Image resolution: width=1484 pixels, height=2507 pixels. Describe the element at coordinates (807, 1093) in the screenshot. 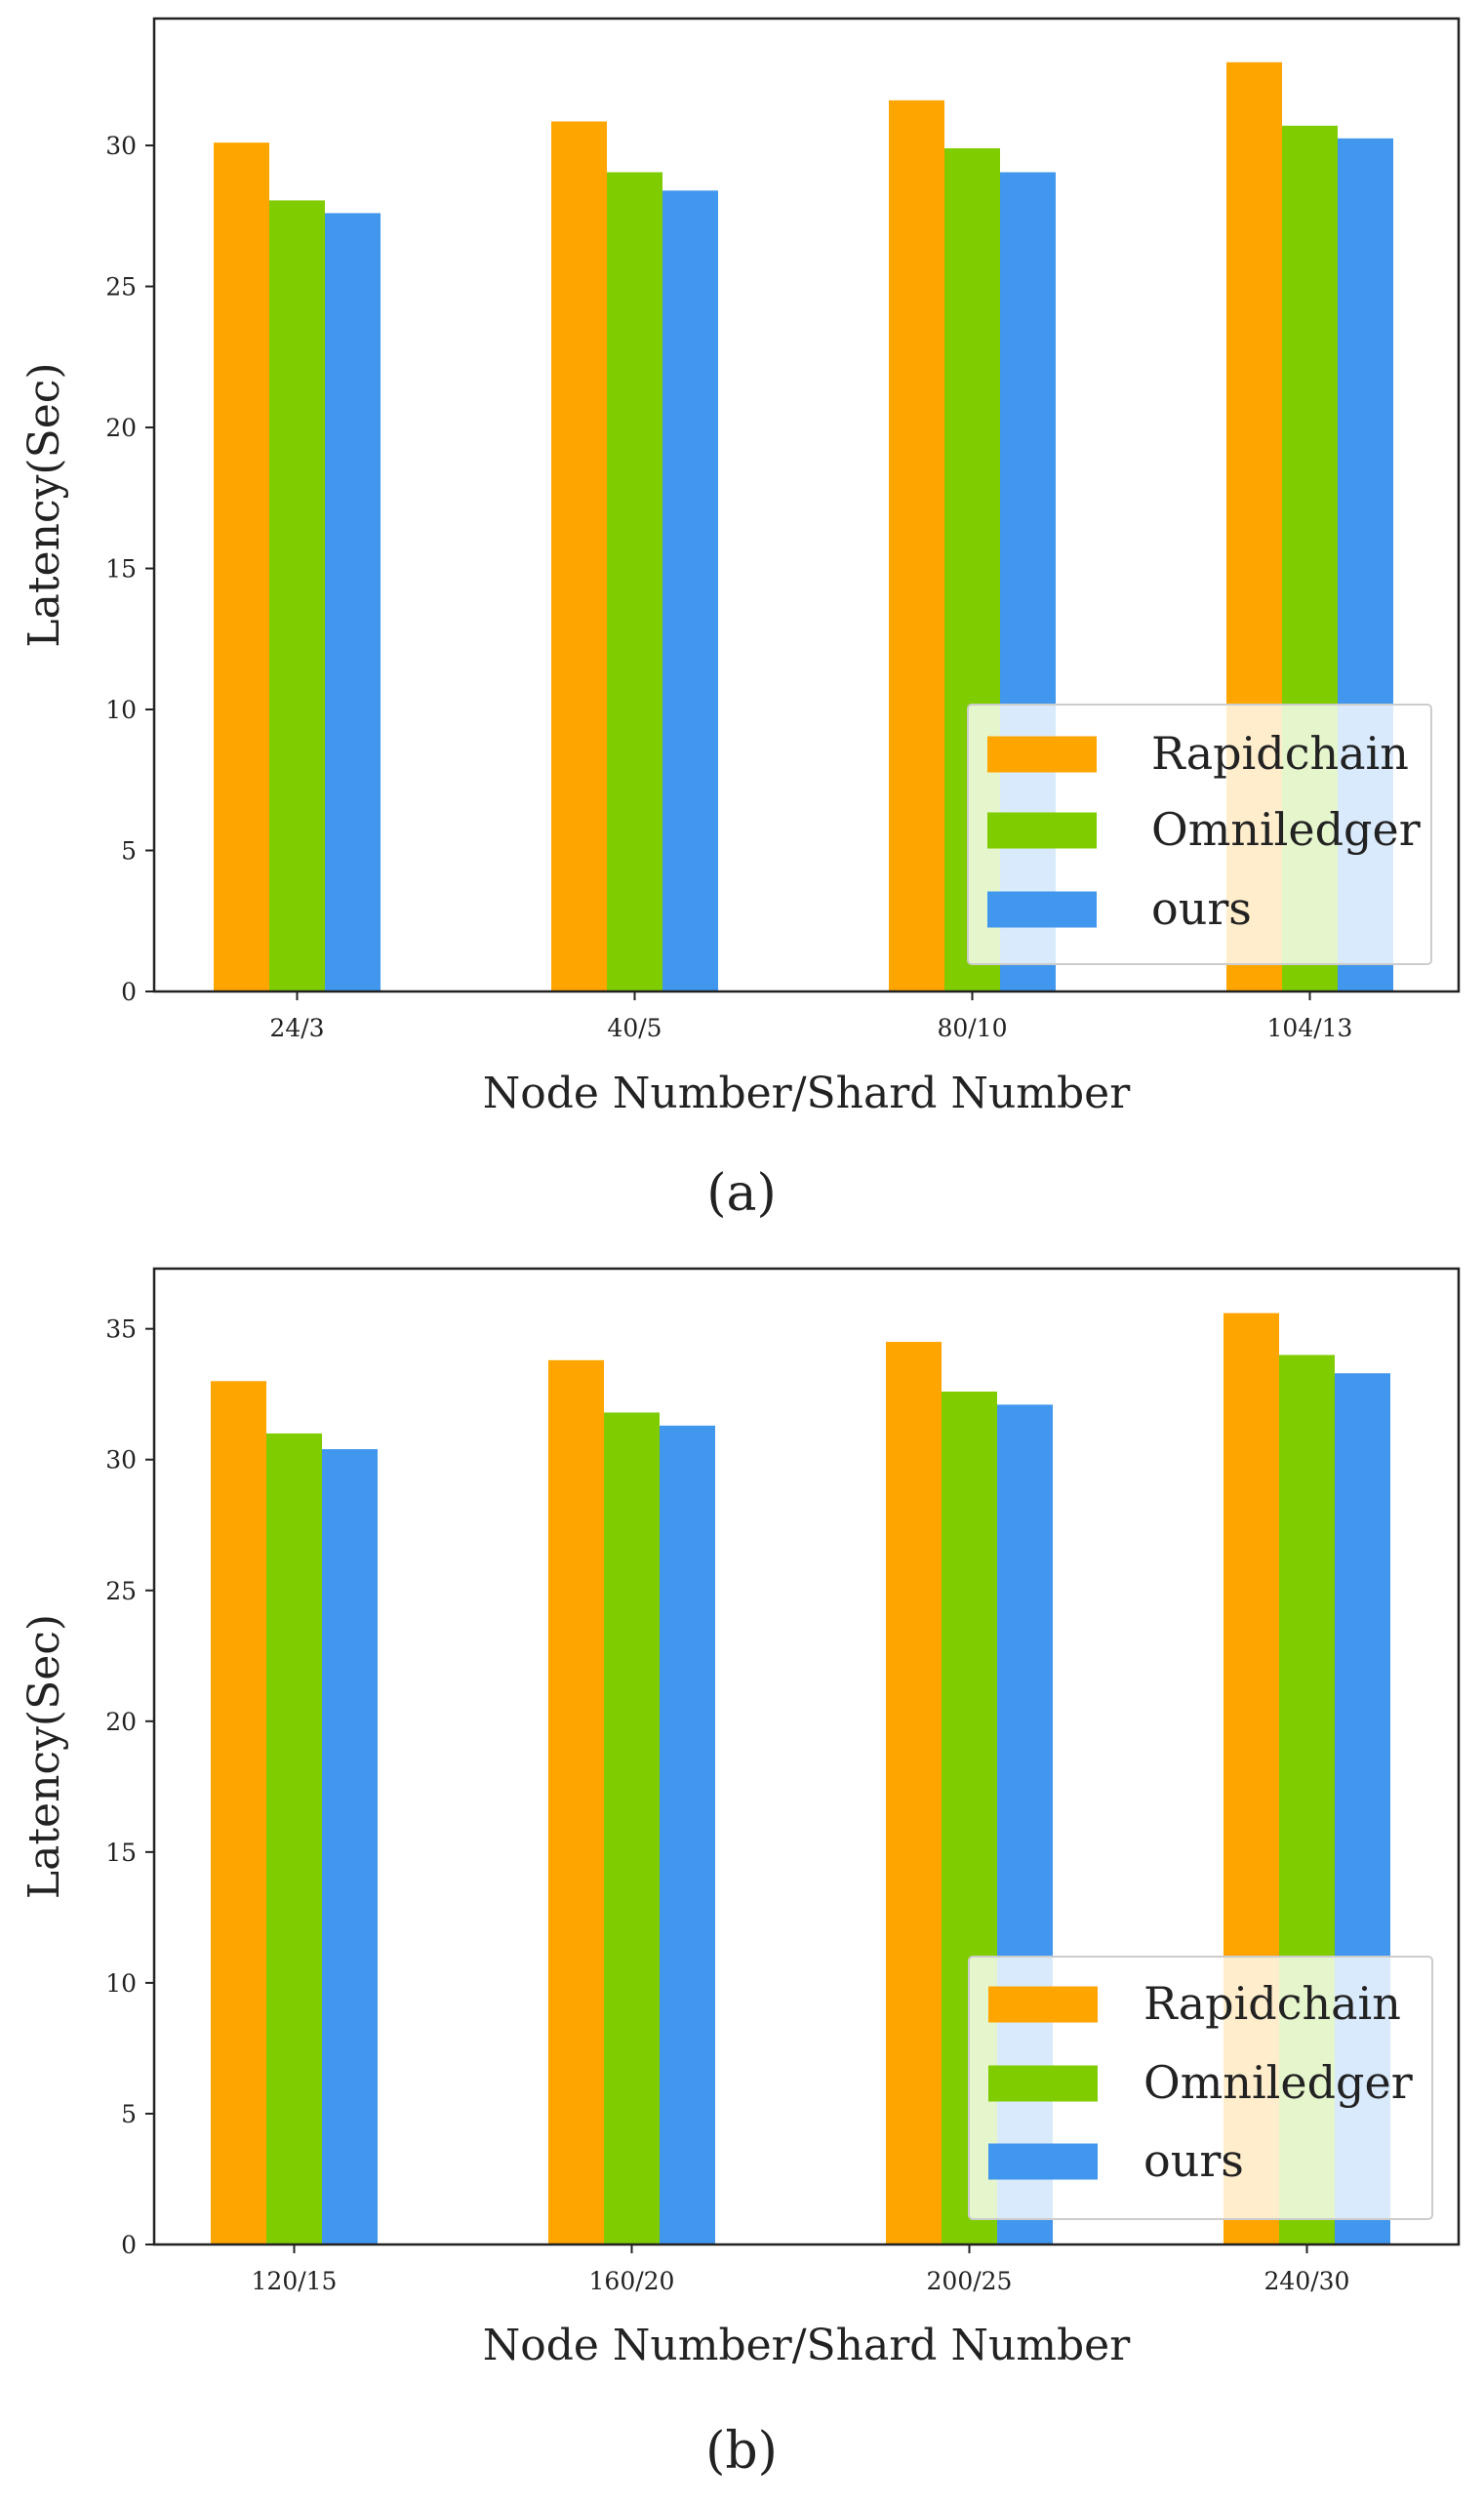

I see `chart-a-x-axis-title: Node Number/Shard Number` at that location.